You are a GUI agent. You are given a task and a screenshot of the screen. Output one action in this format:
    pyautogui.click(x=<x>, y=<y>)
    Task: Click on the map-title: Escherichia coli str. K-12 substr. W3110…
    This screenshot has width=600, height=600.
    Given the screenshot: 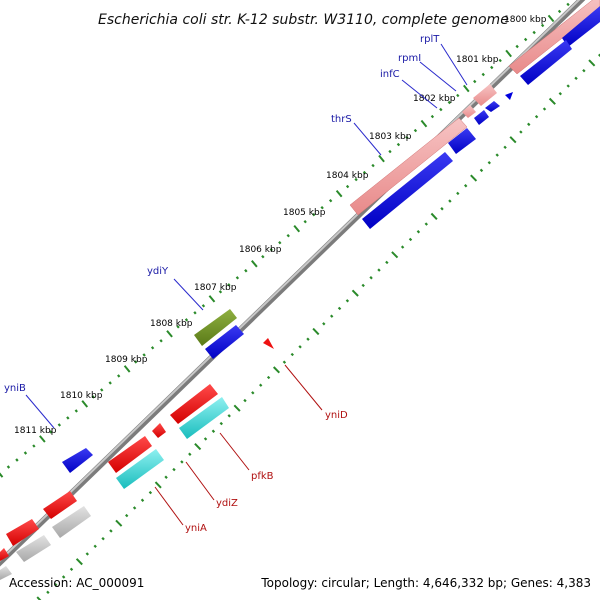 What is the action you would take?
    pyautogui.click(x=303, y=20)
    